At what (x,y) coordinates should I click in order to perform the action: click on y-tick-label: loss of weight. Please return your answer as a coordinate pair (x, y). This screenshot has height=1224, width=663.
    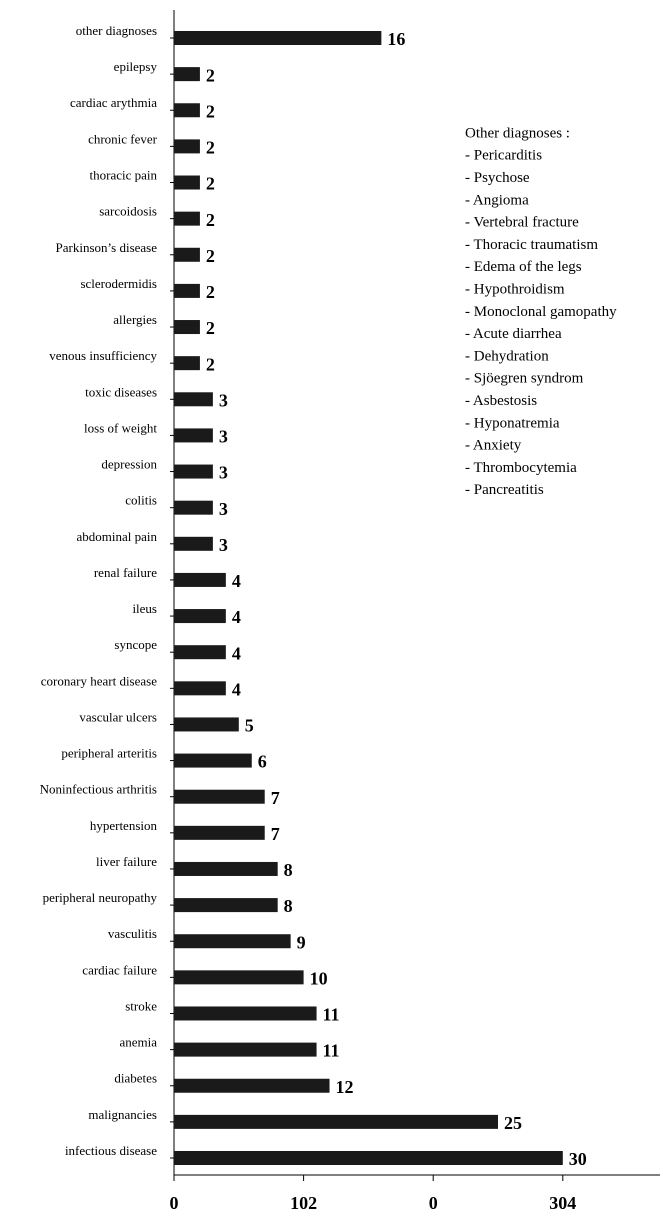
    Looking at the image, I should click on (120, 427).